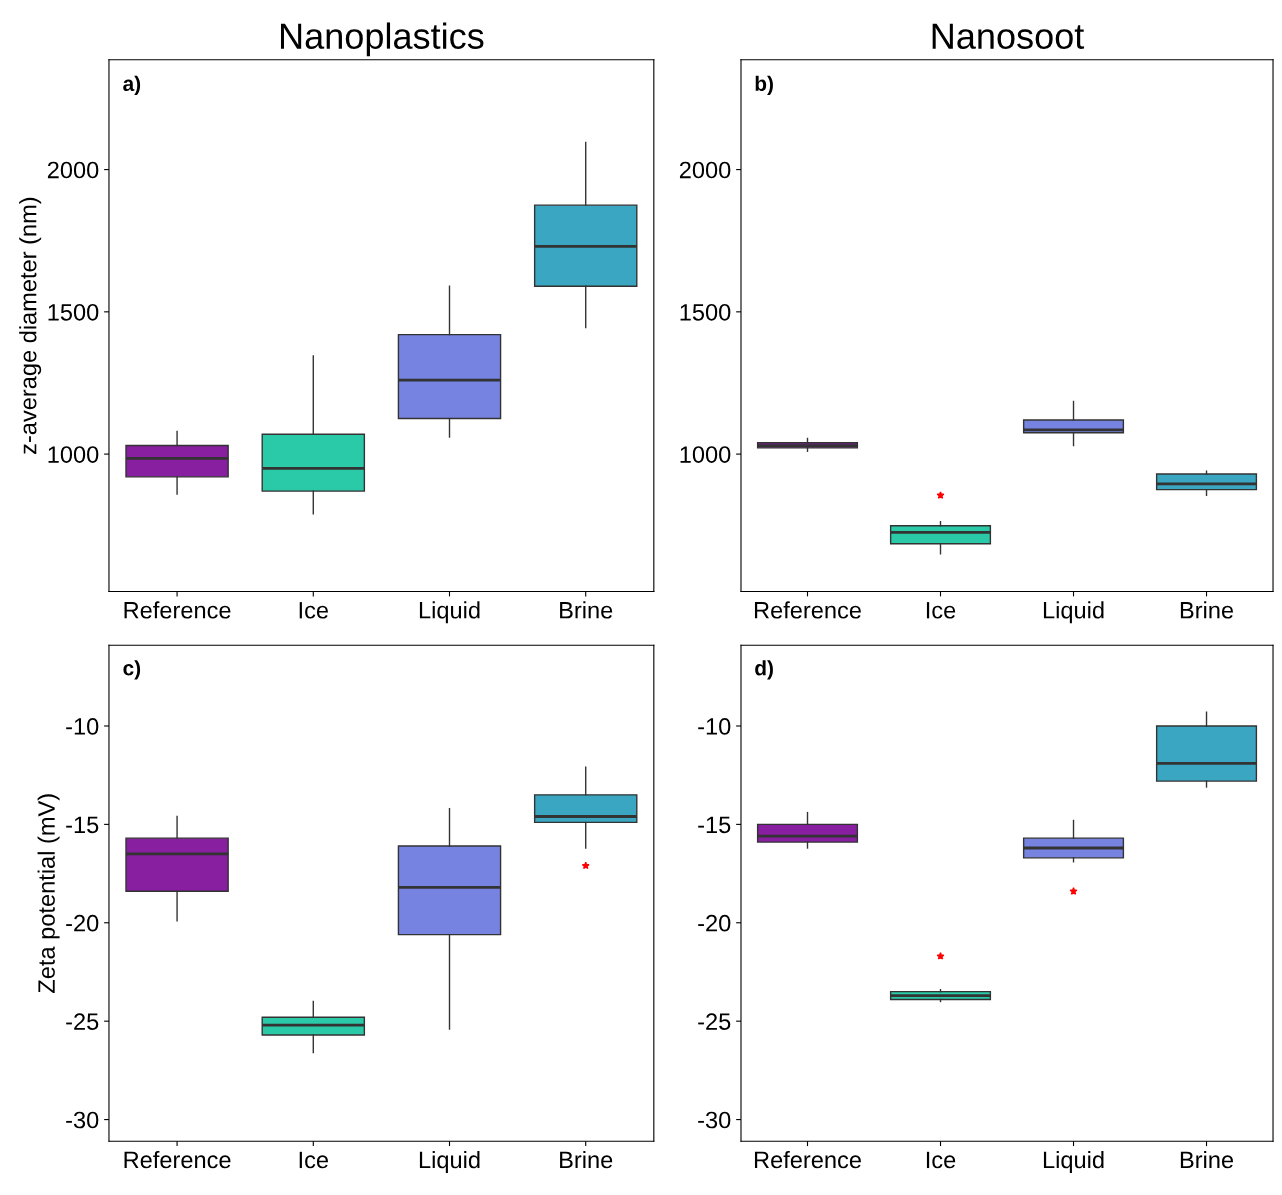 This screenshot has width=1282, height=1195. Describe the element at coordinates (764, 85) in the screenshot. I see `annotation: b)` at that location.